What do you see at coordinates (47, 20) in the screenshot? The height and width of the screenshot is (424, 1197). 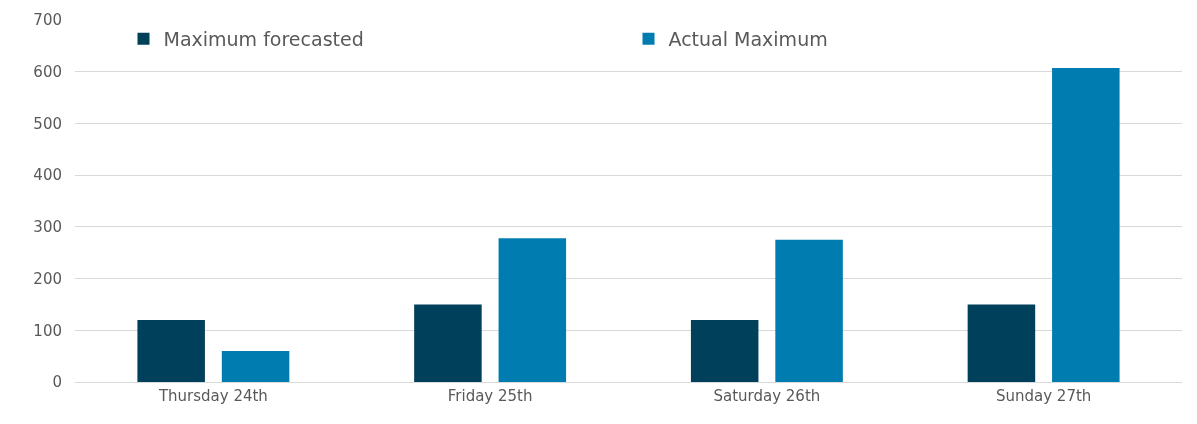 I see `y-tick-label: 700` at bounding box center [47, 20].